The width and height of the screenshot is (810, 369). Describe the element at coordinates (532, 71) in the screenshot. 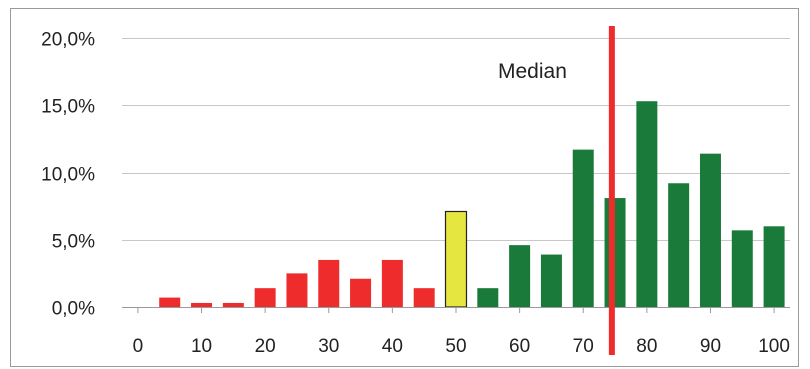

I see `median-label: Median` at that location.